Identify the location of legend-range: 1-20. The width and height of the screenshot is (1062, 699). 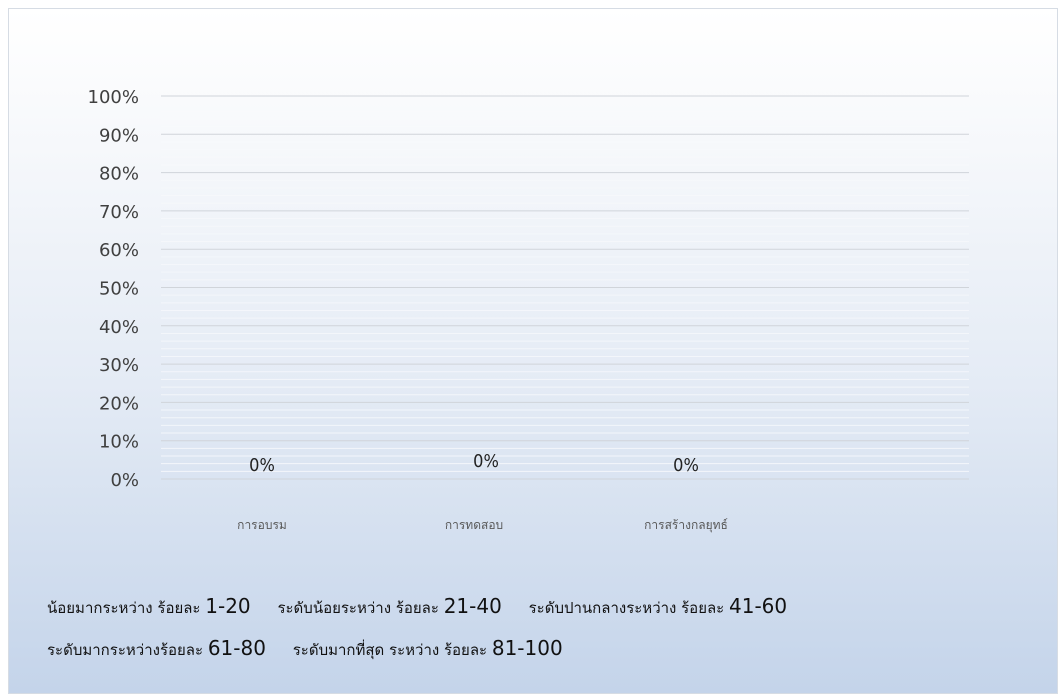
(228, 606).